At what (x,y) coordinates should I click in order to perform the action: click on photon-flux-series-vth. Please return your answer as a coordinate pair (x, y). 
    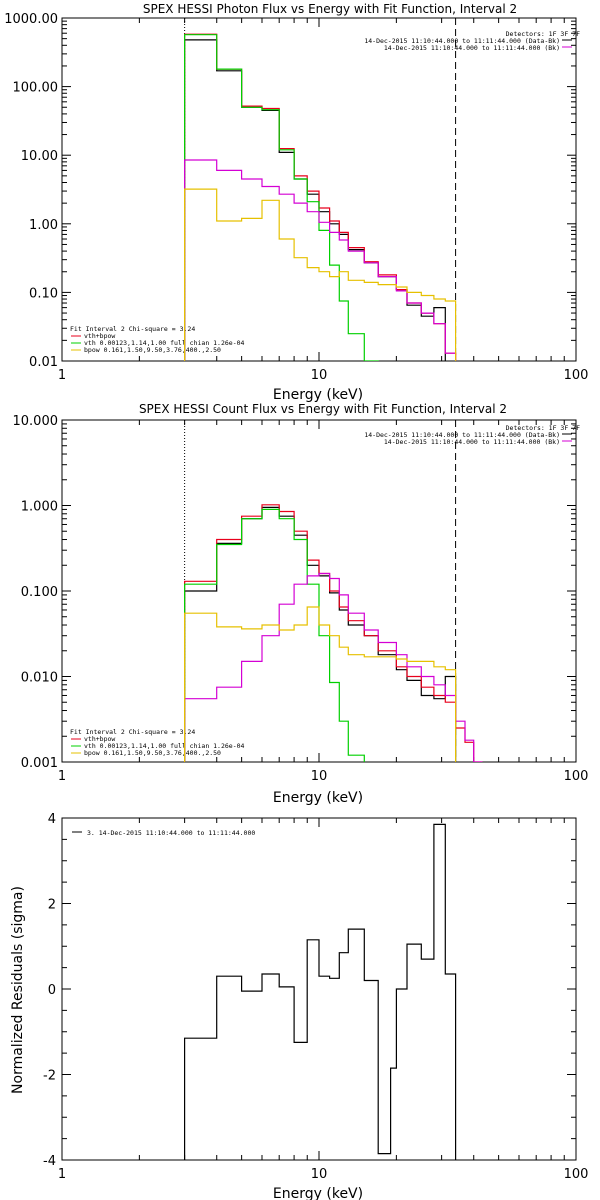
    Looking at the image, I should click on (281, 197).